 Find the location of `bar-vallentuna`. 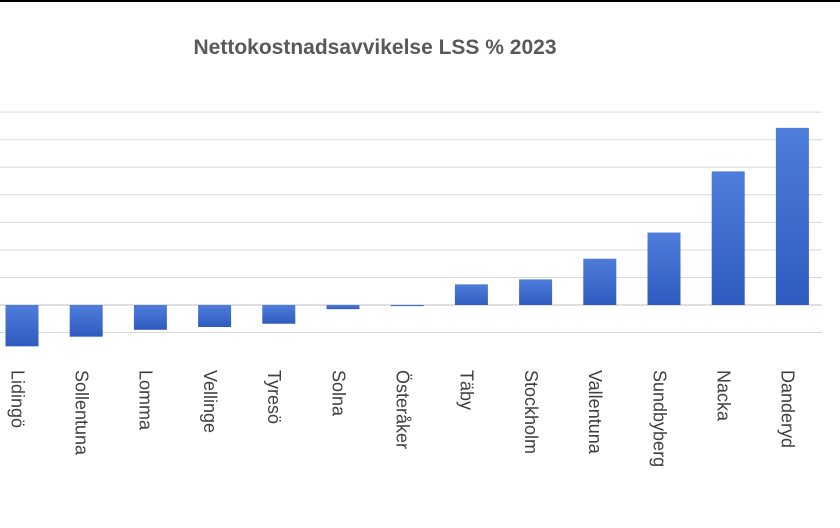

bar-vallentuna is located at coordinates (600, 281).